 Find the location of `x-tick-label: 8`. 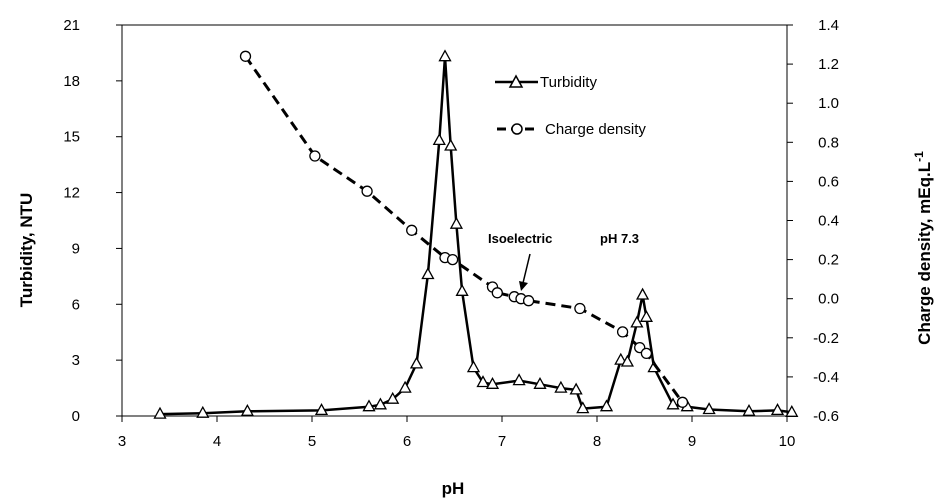

x-tick-label: 8 is located at coordinates (597, 441).